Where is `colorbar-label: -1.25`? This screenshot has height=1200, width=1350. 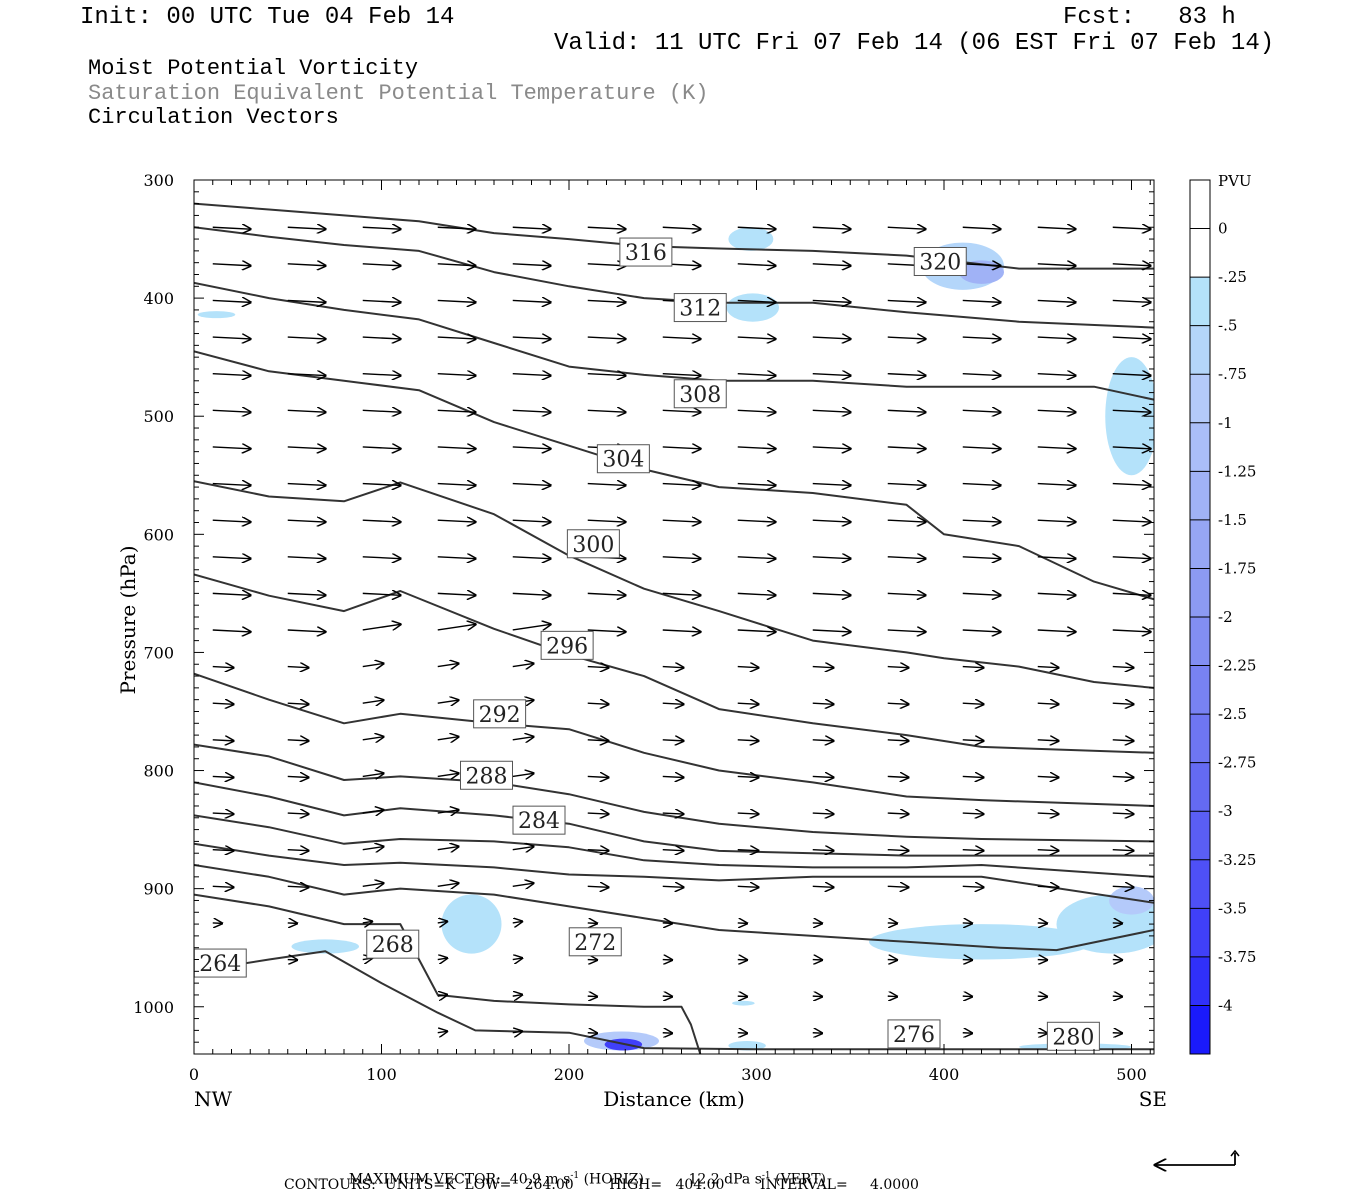
colorbar-label: -1.25 is located at coordinates (1237, 471).